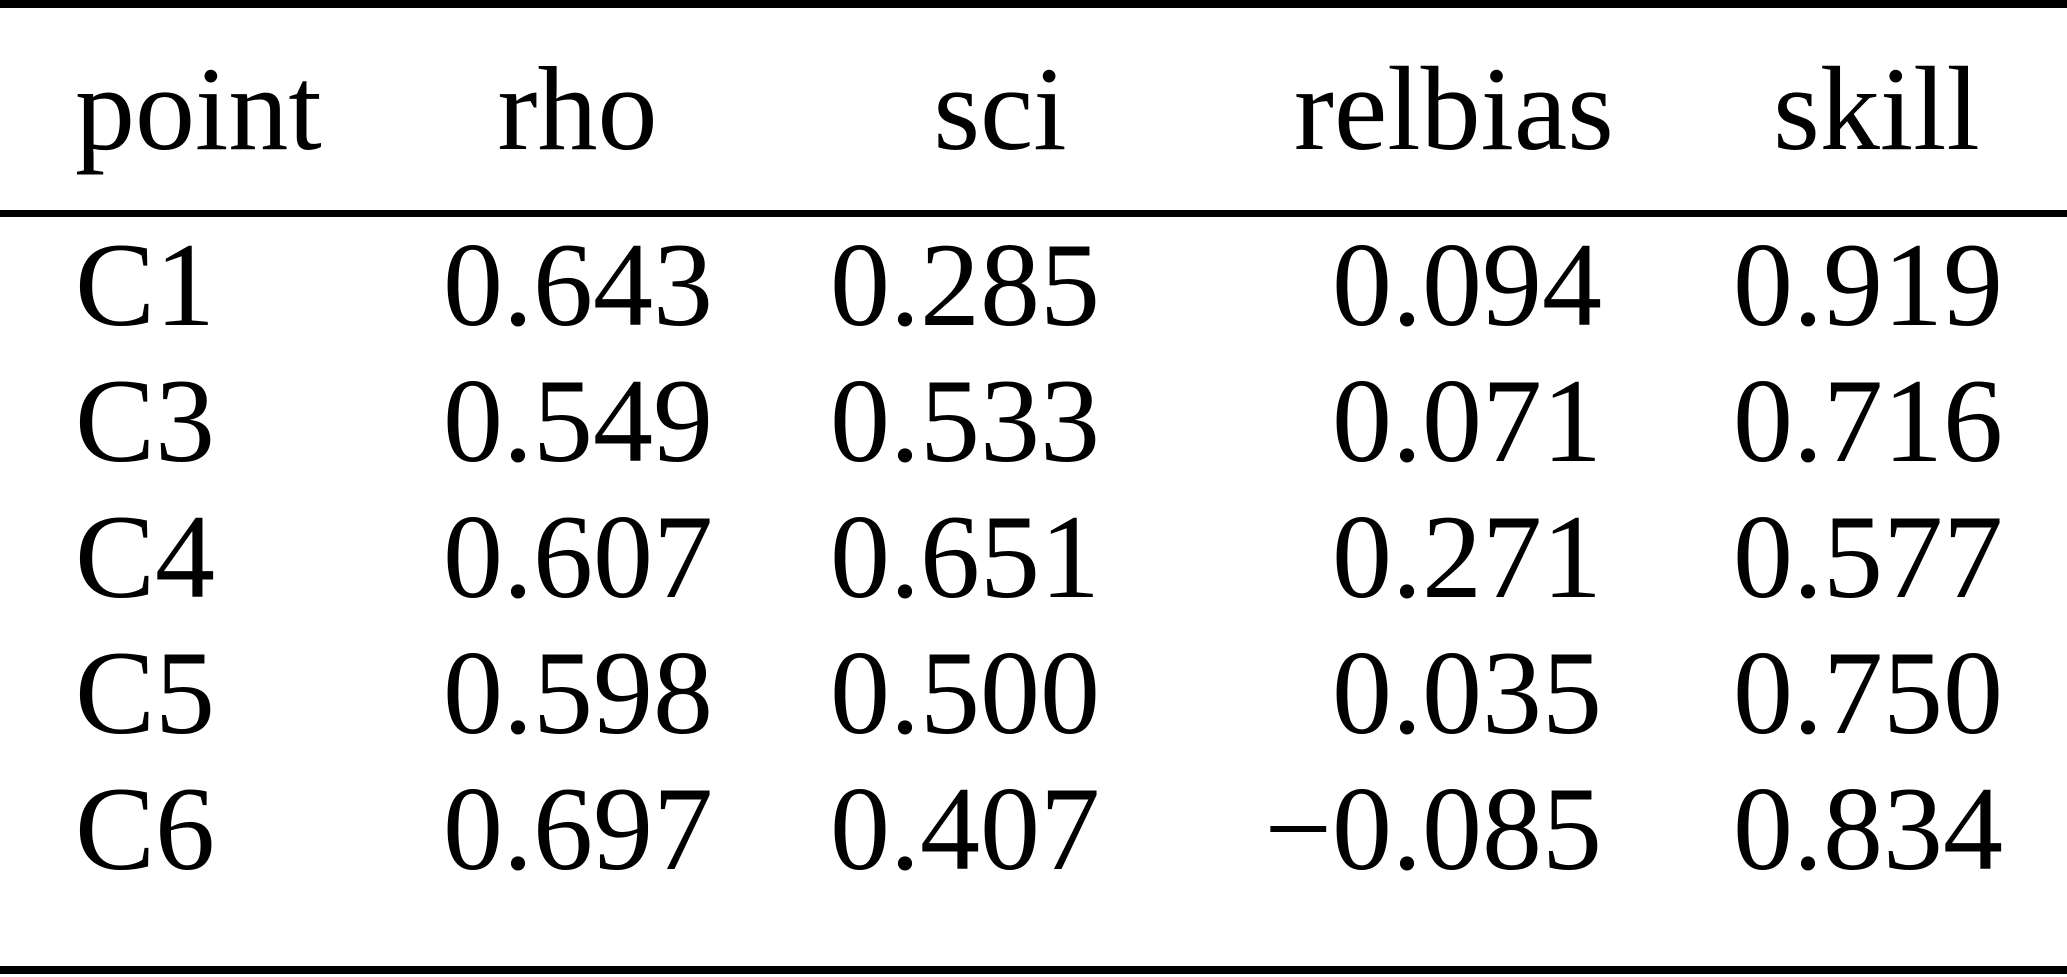 The height and width of the screenshot is (977, 2067). Describe the element at coordinates (556, 112) in the screenshot. I see `column-header-rho: rho` at that location.